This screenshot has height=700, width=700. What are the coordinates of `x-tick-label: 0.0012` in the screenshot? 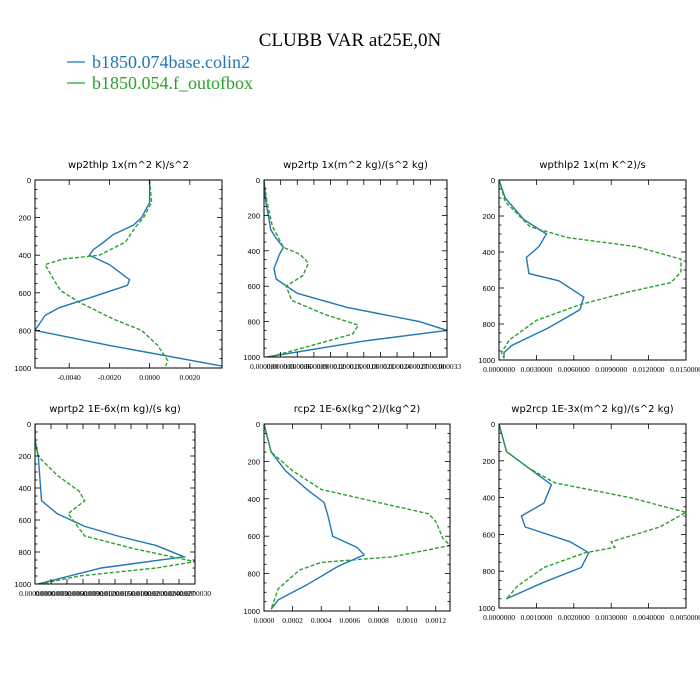 It's located at (435, 620).